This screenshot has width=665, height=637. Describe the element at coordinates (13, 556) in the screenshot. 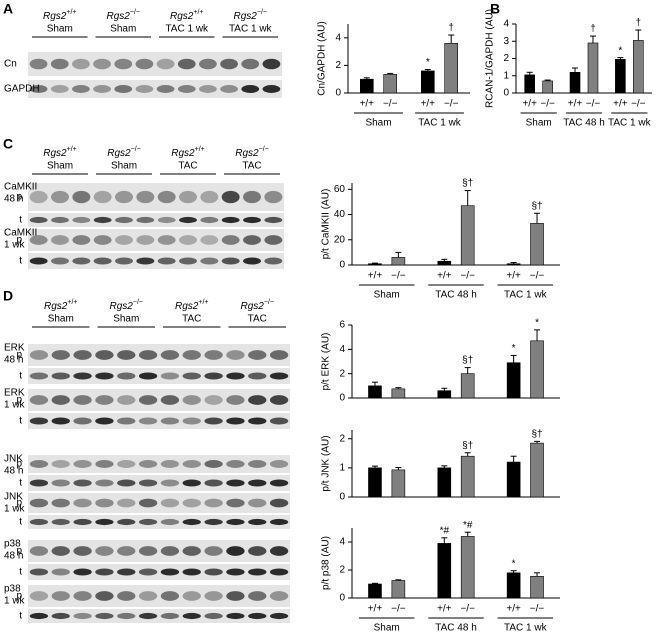

I see `row-label: 48 h` at that location.